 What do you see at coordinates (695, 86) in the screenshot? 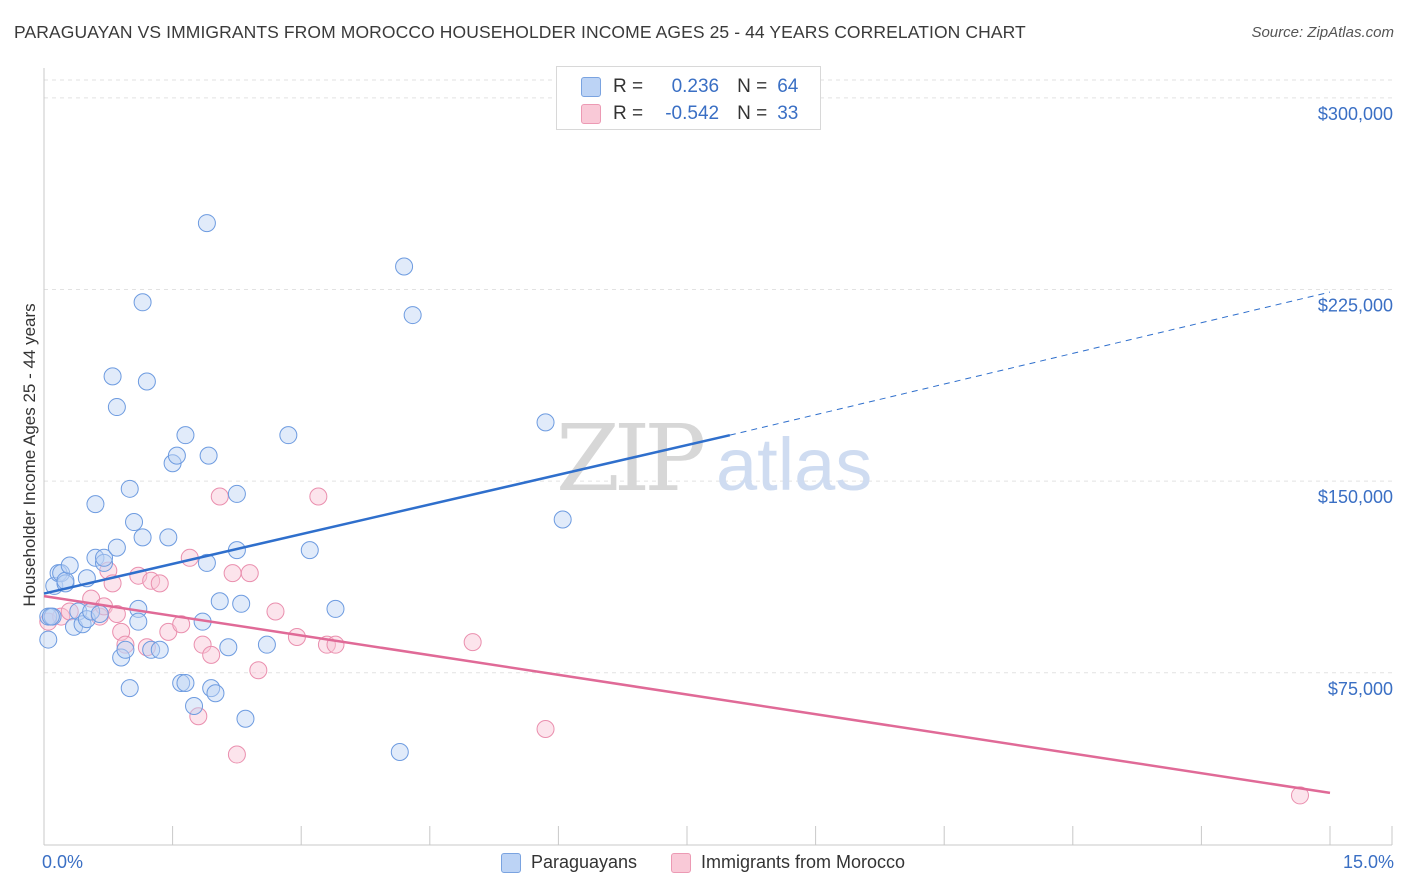
I see `r-value-paraguayans: 0.236` at bounding box center [695, 86].